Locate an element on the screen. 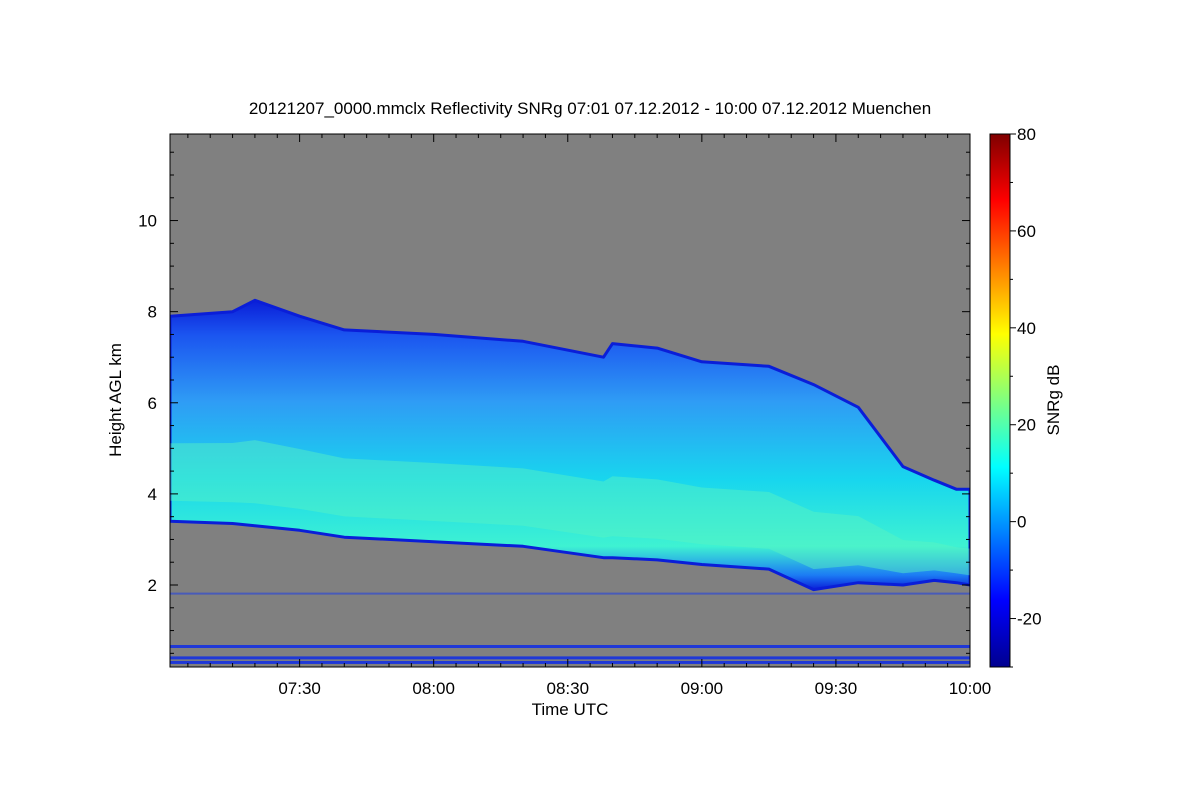 This screenshot has width=1200, height=800. cloud-core is located at coordinates (570, 508).